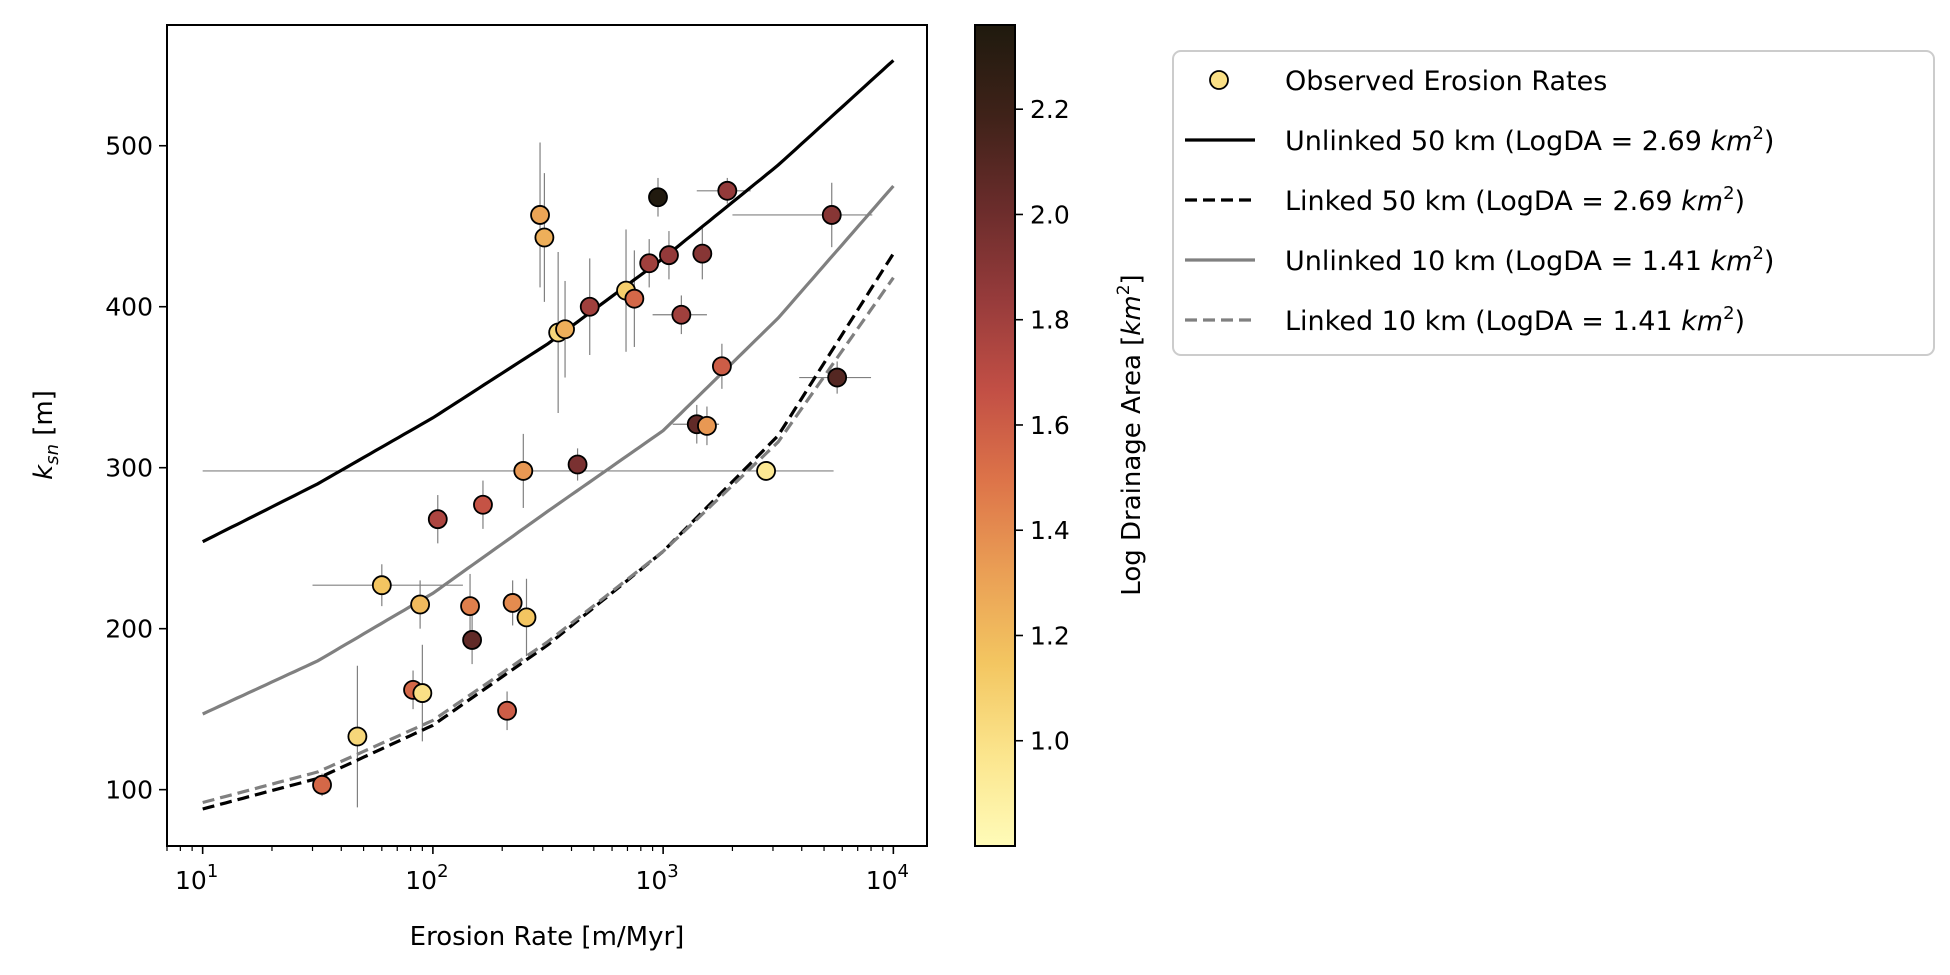 Image resolution: width=1950 pixels, height=975 pixels. I want to click on y-axis: 100 200 300 400 500, so click(136, 468).